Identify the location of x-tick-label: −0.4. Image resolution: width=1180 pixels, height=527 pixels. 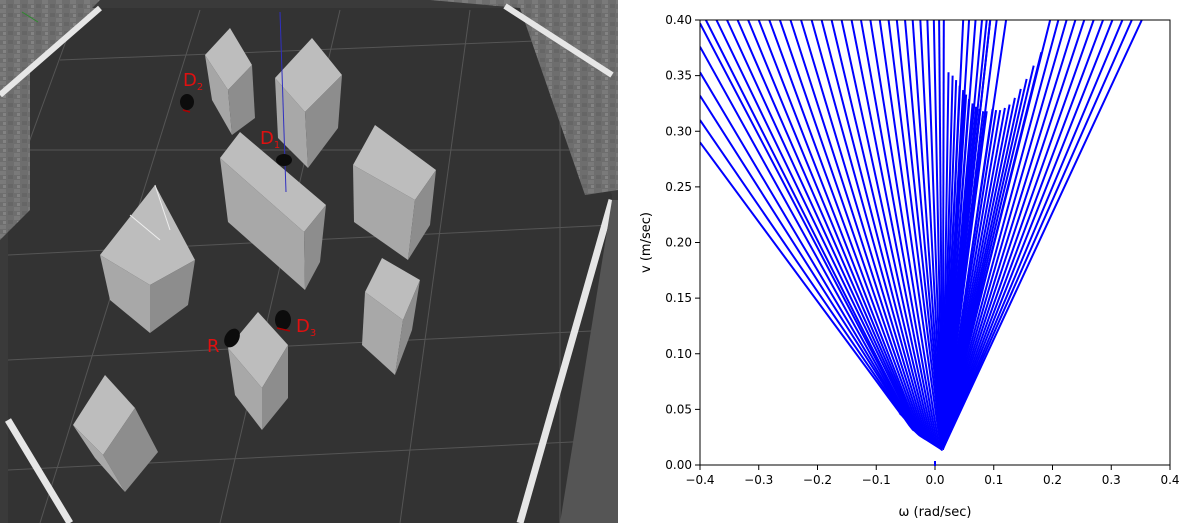
(699, 480).